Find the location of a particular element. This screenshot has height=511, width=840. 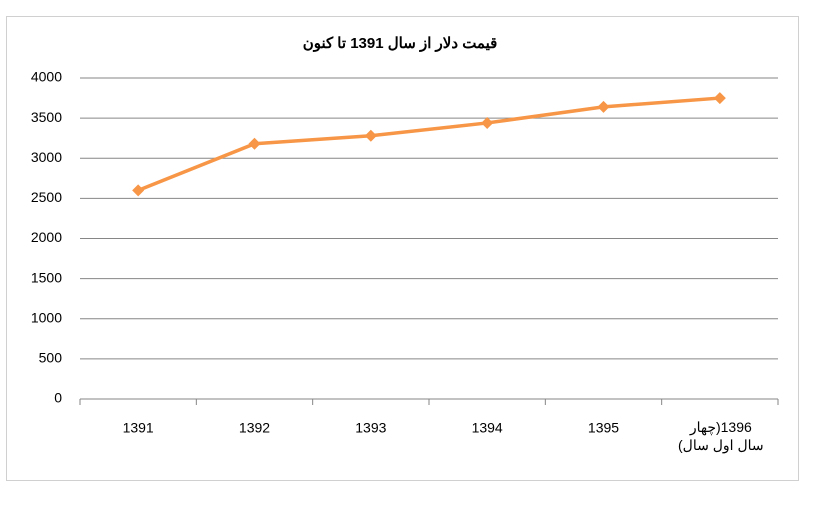

y-tick-label: 4000 is located at coordinates (46, 77).